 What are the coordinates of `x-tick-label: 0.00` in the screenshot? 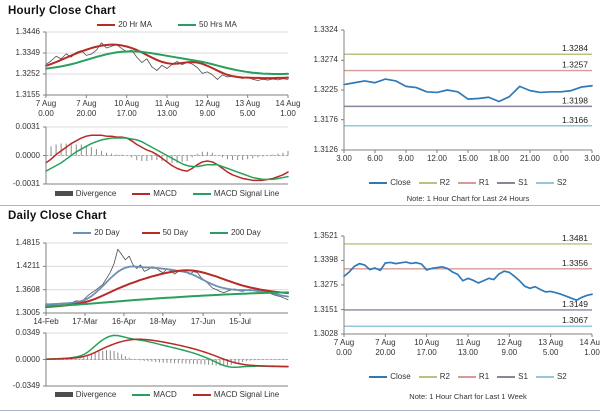 It's located at (561, 158).